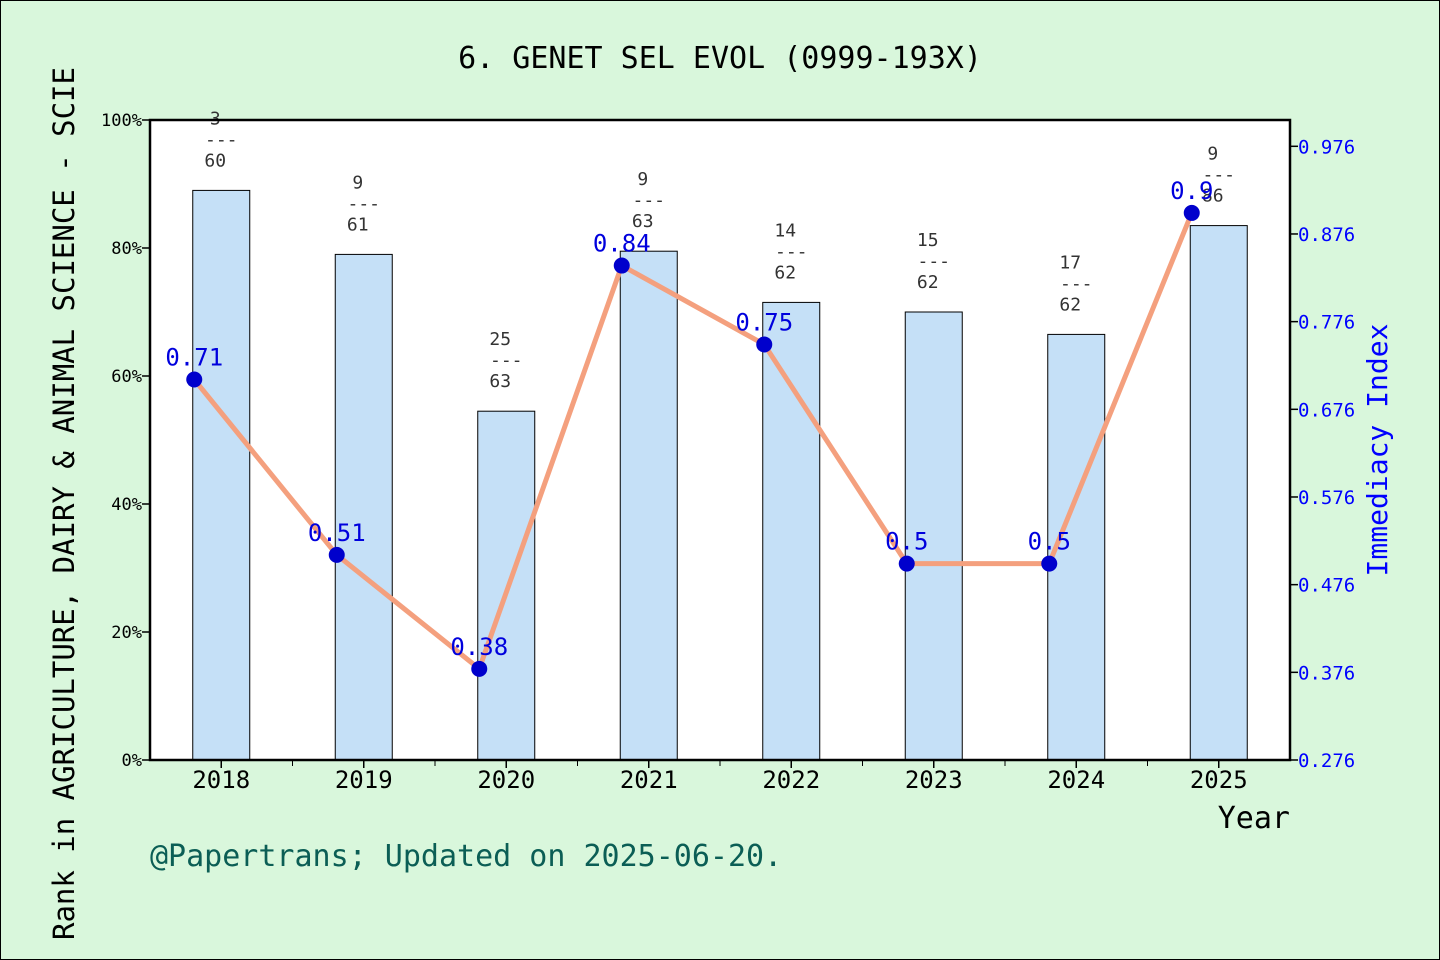 The image size is (1440, 960). Describe the element at coordinates (791, 531) in the screenshot. I see `bar-2022` at that location.